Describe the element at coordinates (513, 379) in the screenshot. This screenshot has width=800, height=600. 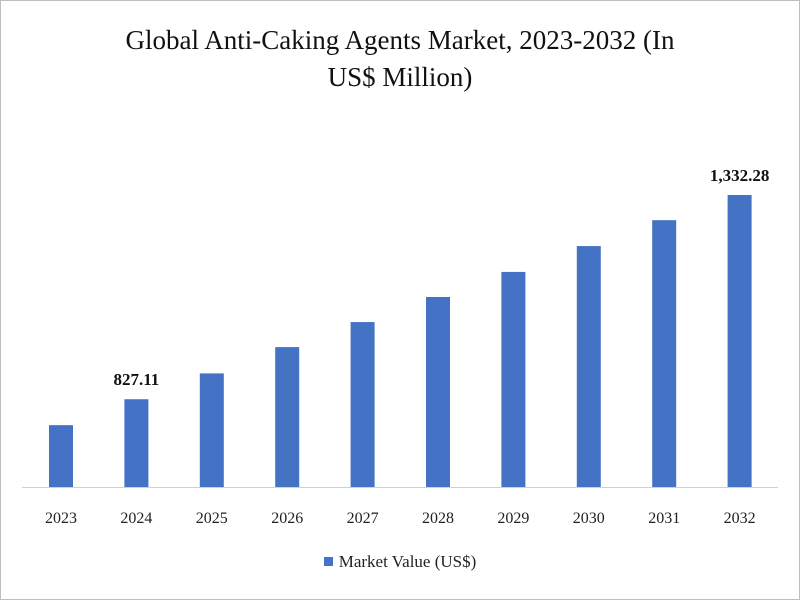
I see `bar-2029` at that location.